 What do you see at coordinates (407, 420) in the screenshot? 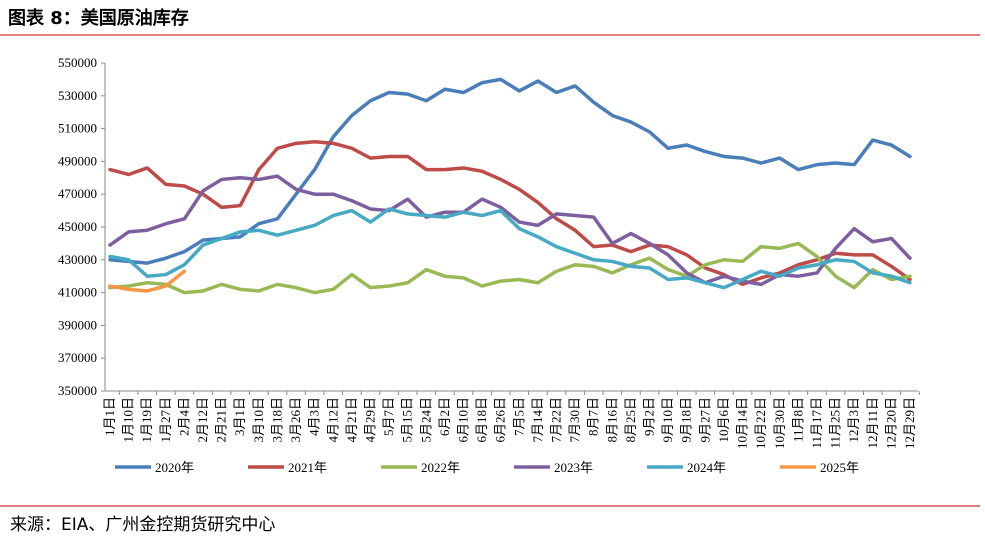
I see `x-tick-label: 5月15日` at bounding box center [407, 420].